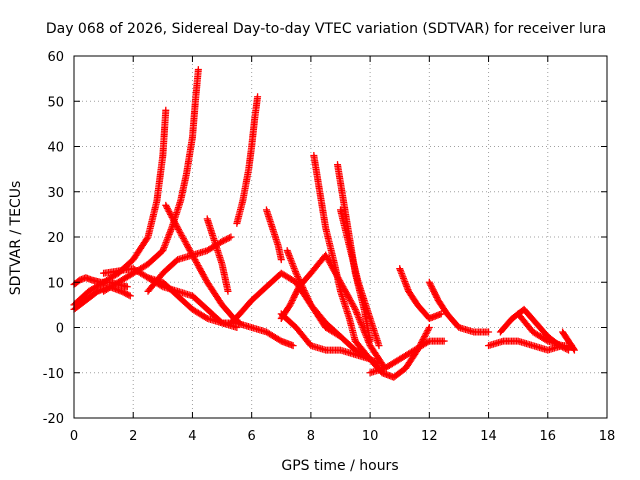  Describe the element at coordinates (339, 466) in the screenshot. I see `x-axis-label: GPS time / hours` at that location.